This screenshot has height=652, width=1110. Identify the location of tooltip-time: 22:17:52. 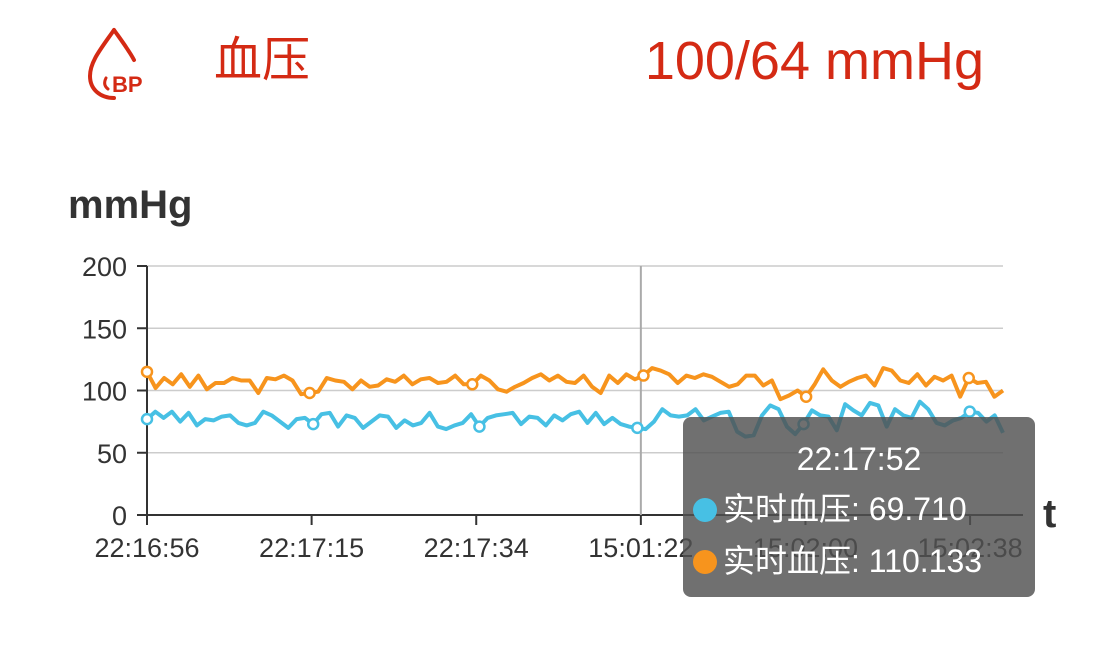
(859, 459).